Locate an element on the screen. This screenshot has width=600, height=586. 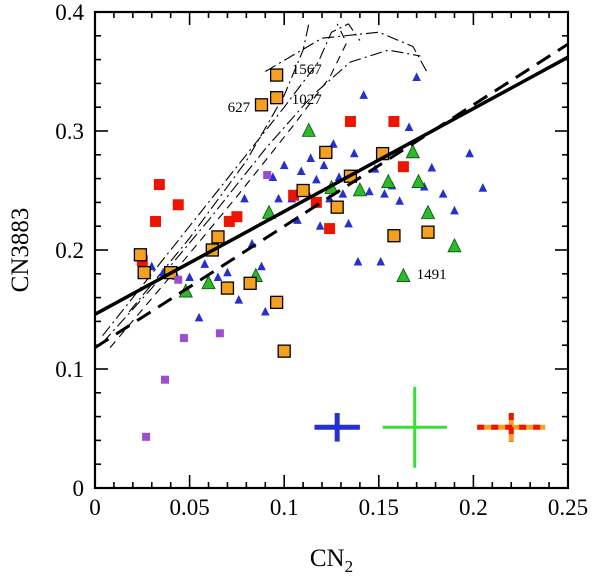
y-tick-label: 0.2 is located at coordinates (69, 250).